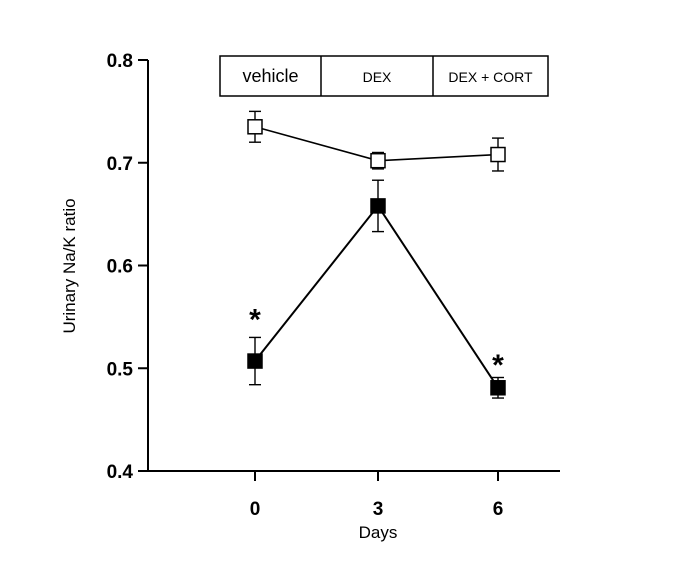 This screenshot has width=700, height=587. I want to click on y-ticks: 0.4 0.5 0.6 0.7 0.8, so click(127, 267).